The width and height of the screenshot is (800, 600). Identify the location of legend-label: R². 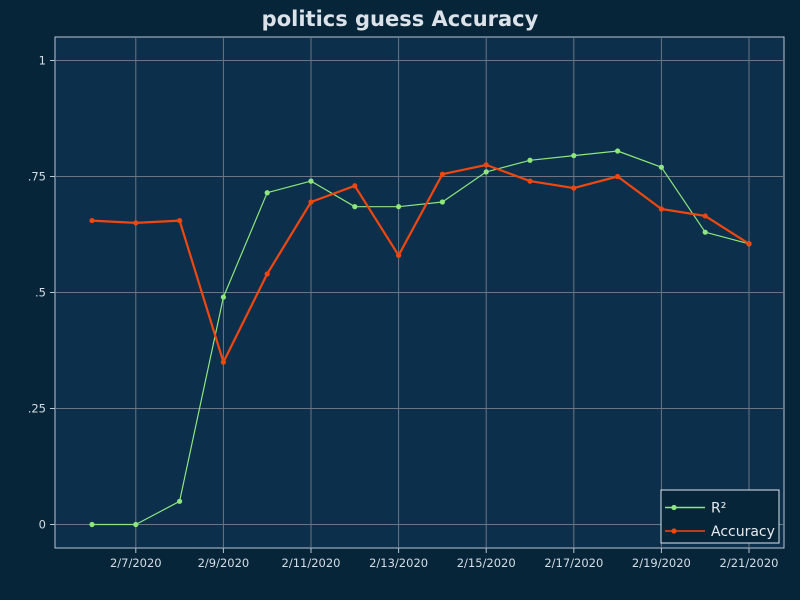
(718, 509).